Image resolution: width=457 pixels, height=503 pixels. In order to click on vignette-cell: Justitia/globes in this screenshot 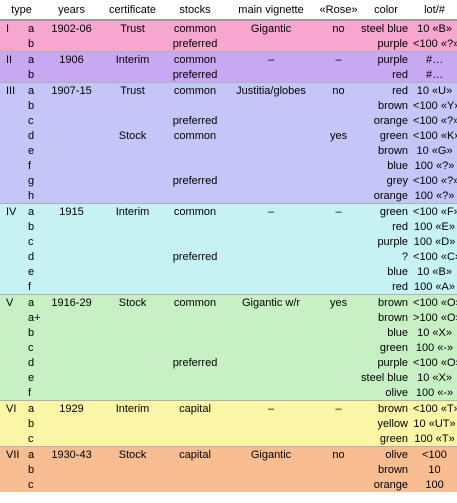, I will do `click(271, 90)`.